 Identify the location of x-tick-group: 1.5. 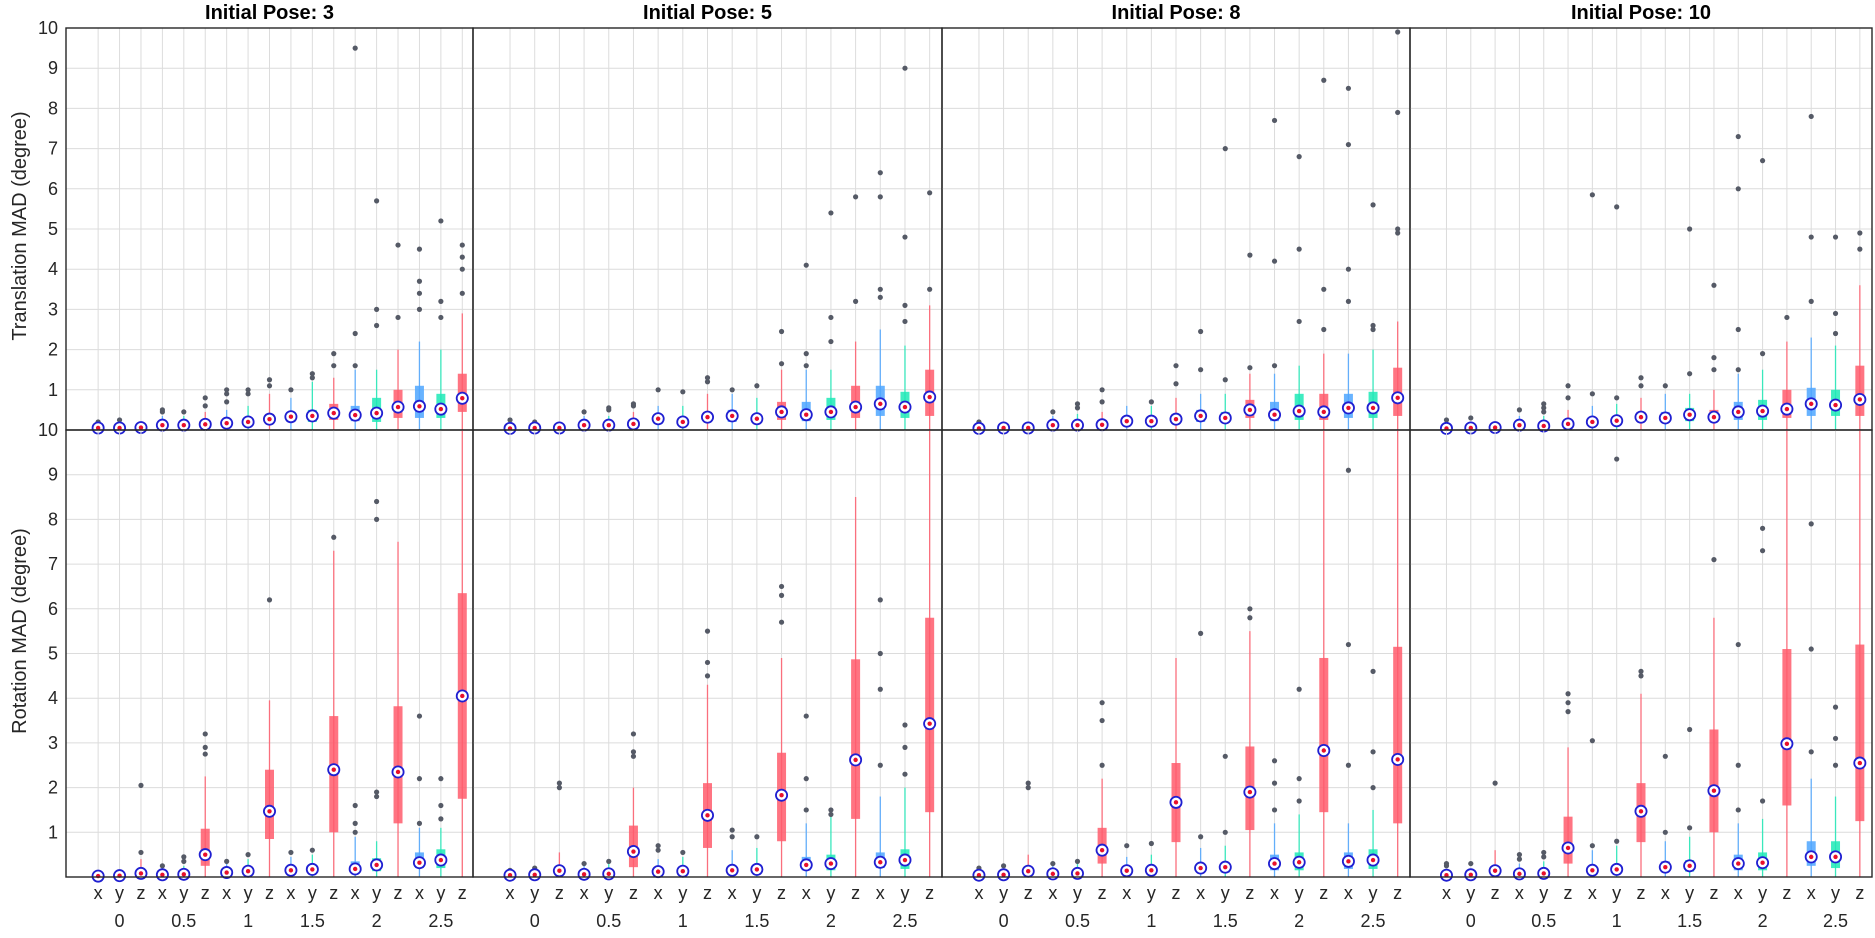
(1689, 921).